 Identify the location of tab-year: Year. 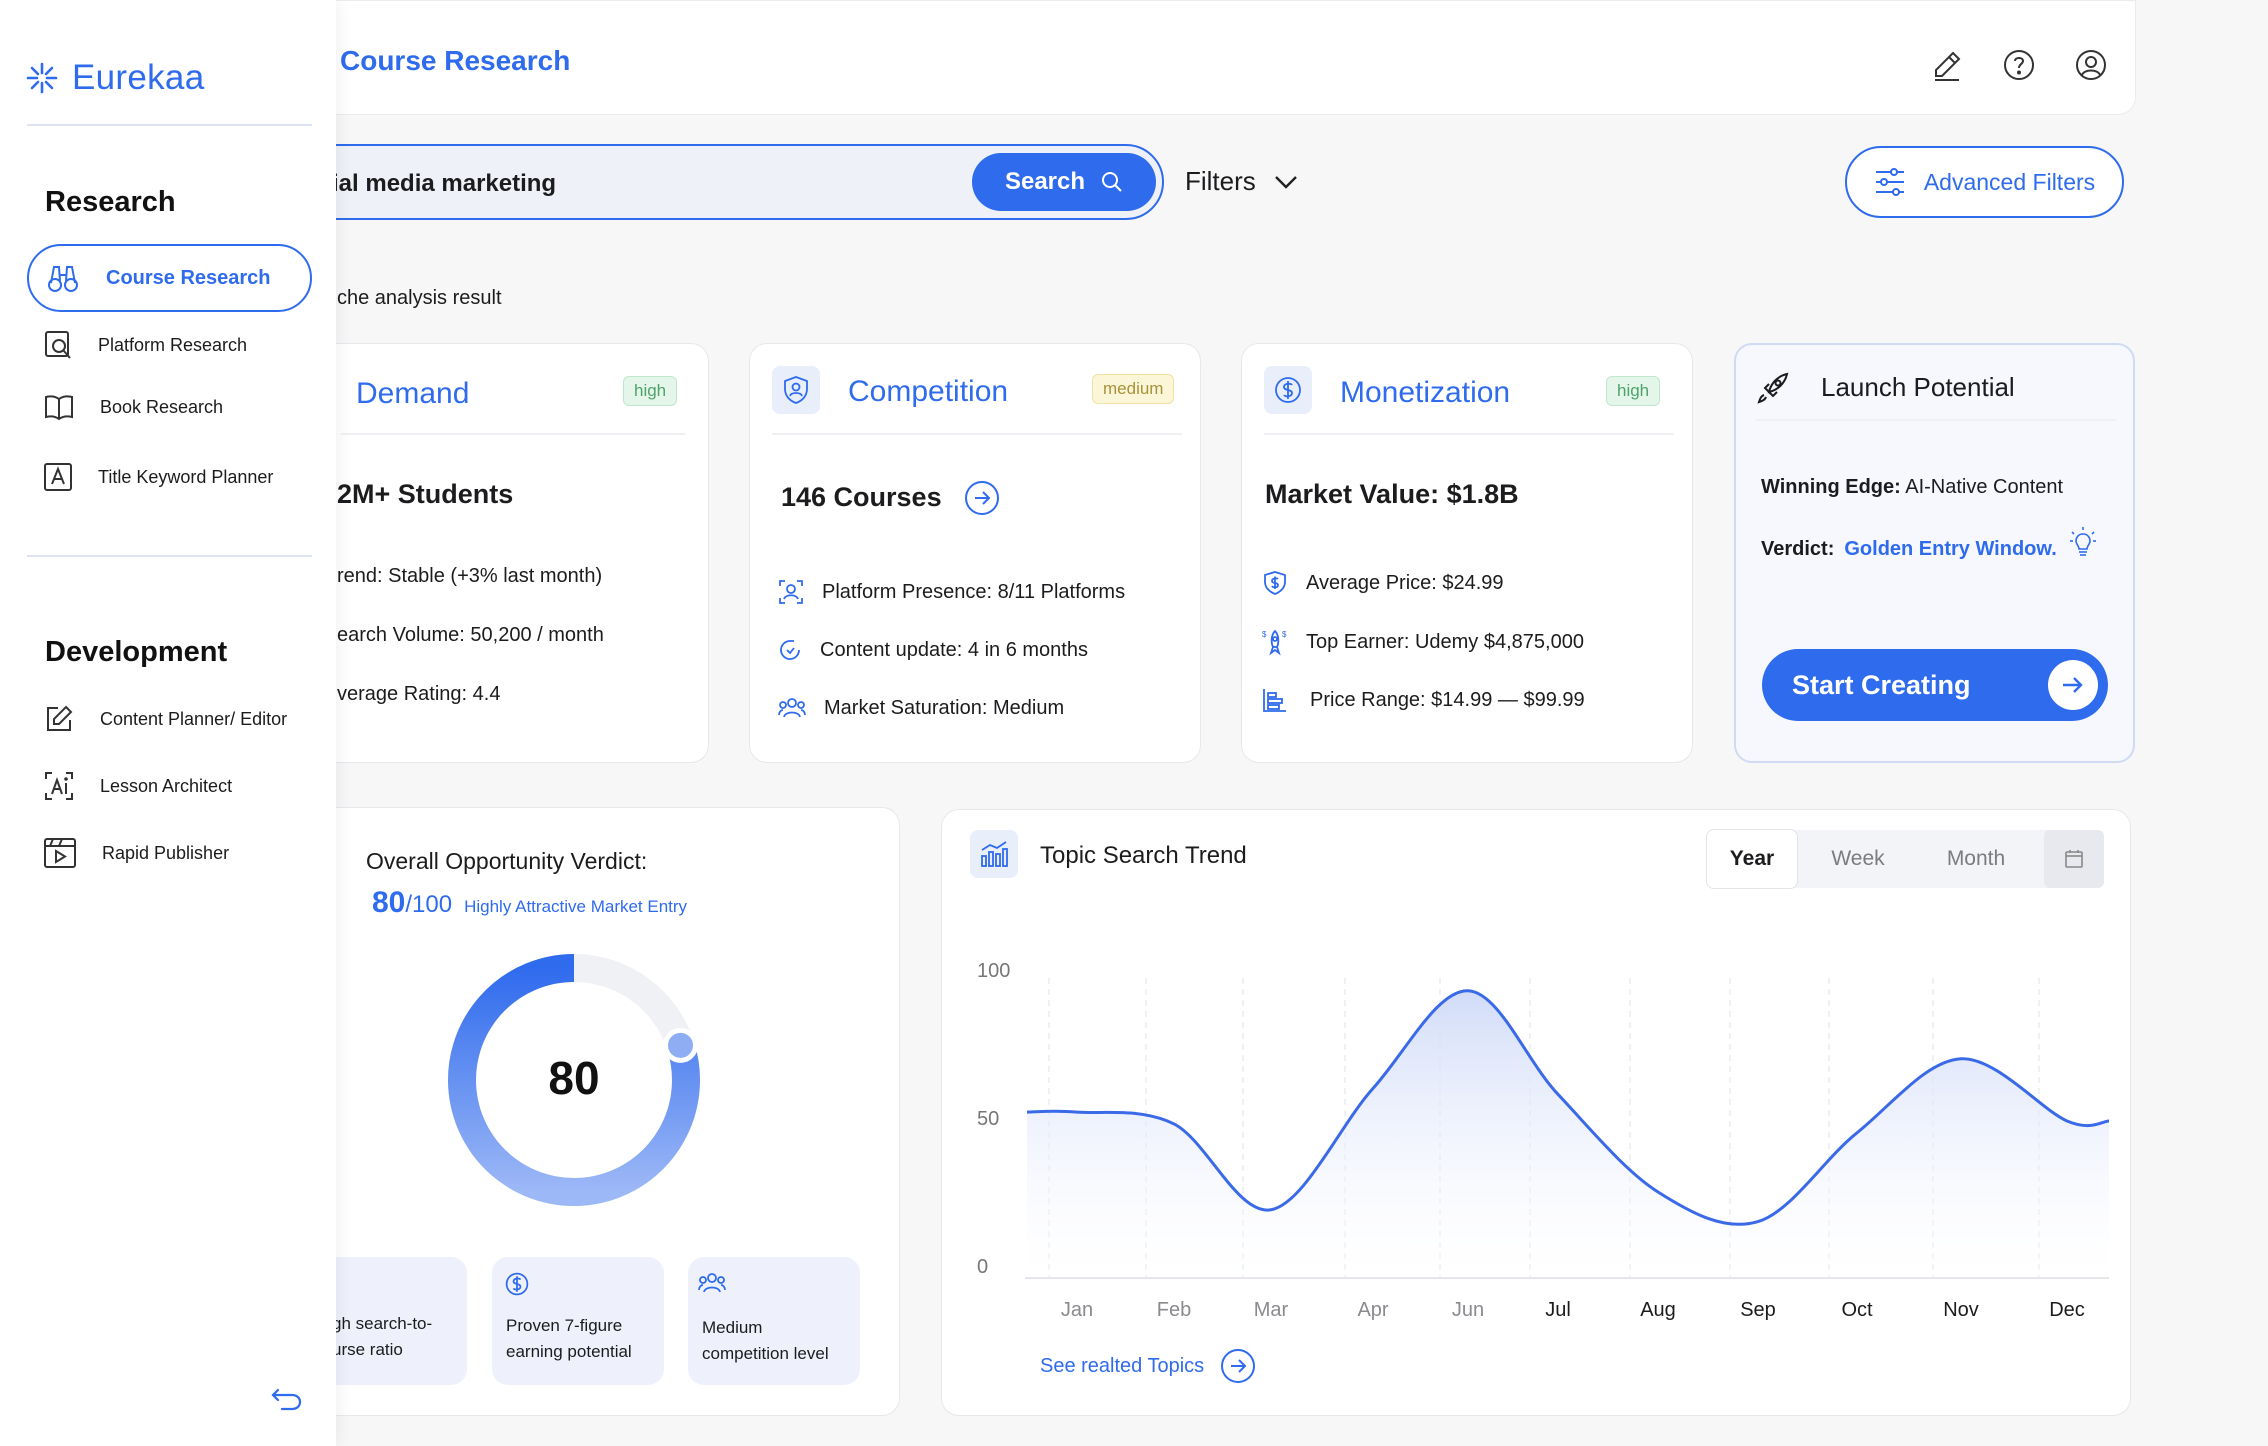
(1752, 859).